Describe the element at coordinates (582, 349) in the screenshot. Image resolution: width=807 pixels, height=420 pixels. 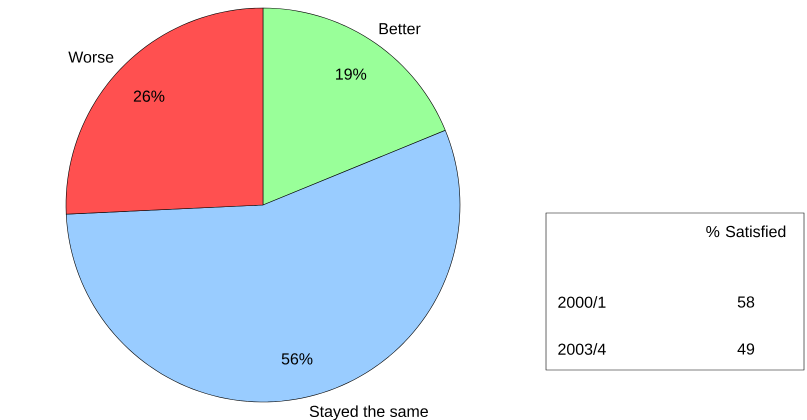
I see `category-label: 2003/4` at that location.